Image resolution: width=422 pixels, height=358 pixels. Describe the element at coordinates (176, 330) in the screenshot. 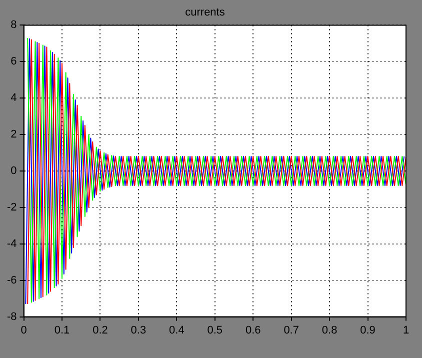

I see `x-tick-label: 0.4` at that location.